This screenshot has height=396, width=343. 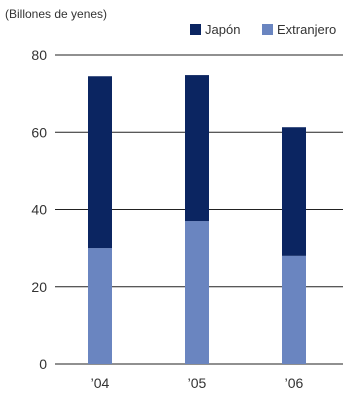 I want to click on x-tick-label-1: ’04, so click(x=100, y=383).